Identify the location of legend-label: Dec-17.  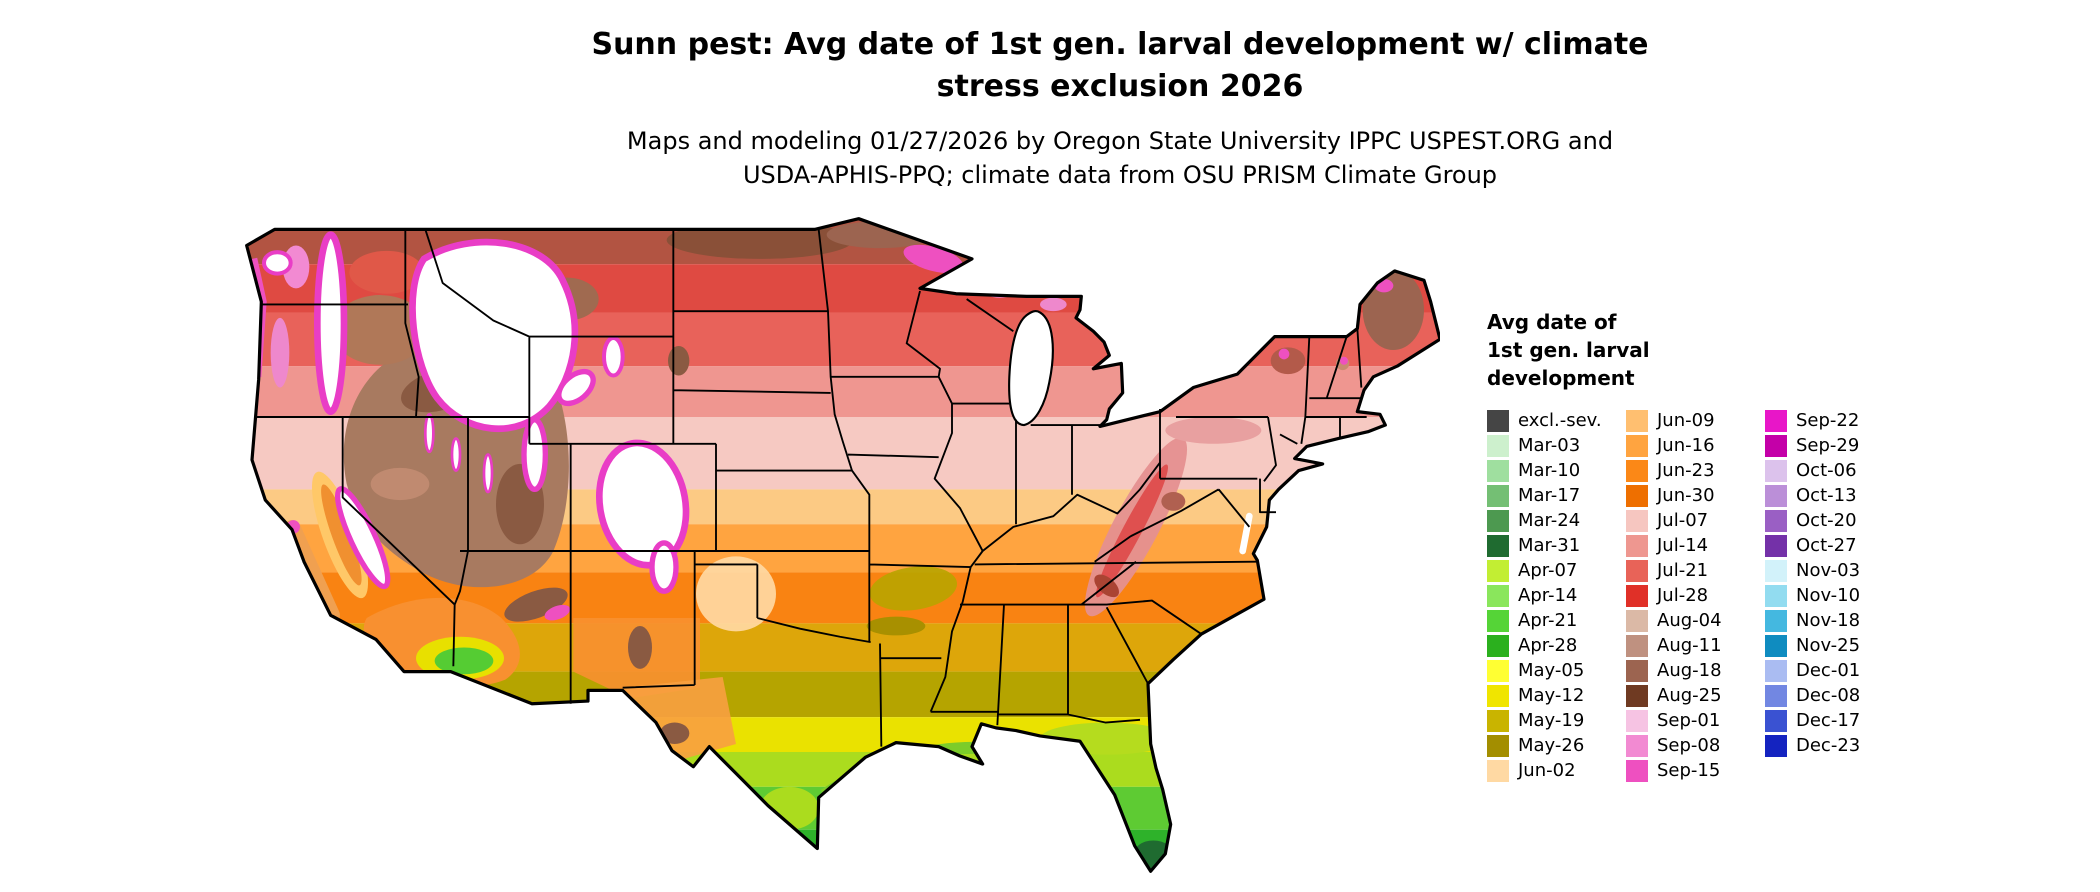
(1828, 720).